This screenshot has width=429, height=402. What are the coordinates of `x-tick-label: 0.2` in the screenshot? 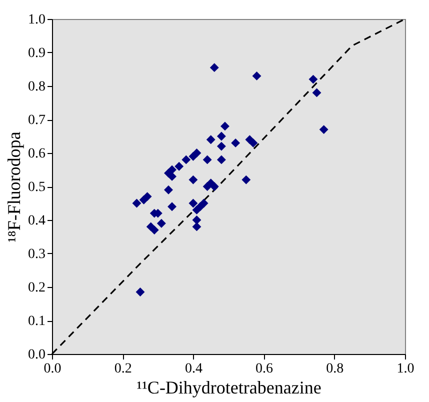 It's located at (123, 369).